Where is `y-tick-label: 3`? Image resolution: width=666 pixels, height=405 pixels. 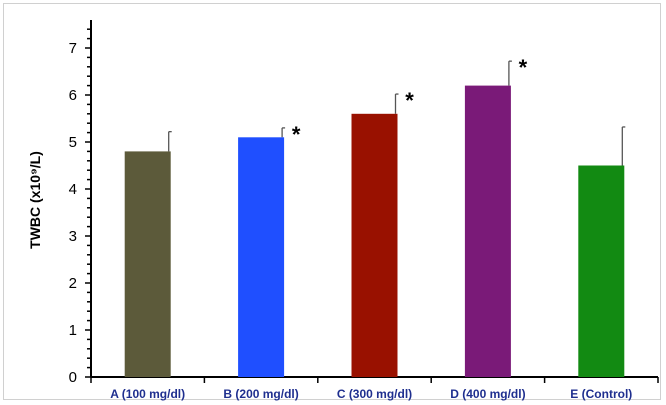 y-tick-label: 3 is located at coordinates (73, 236).